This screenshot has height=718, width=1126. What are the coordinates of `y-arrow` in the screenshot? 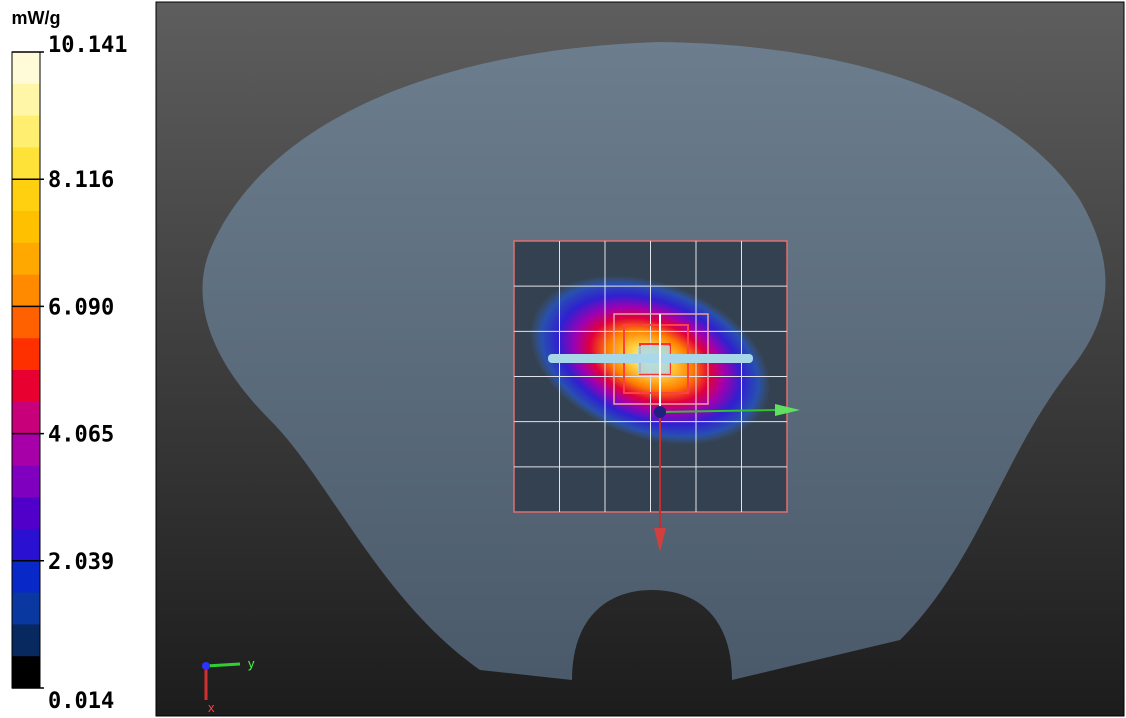 It's located at (720, 411).